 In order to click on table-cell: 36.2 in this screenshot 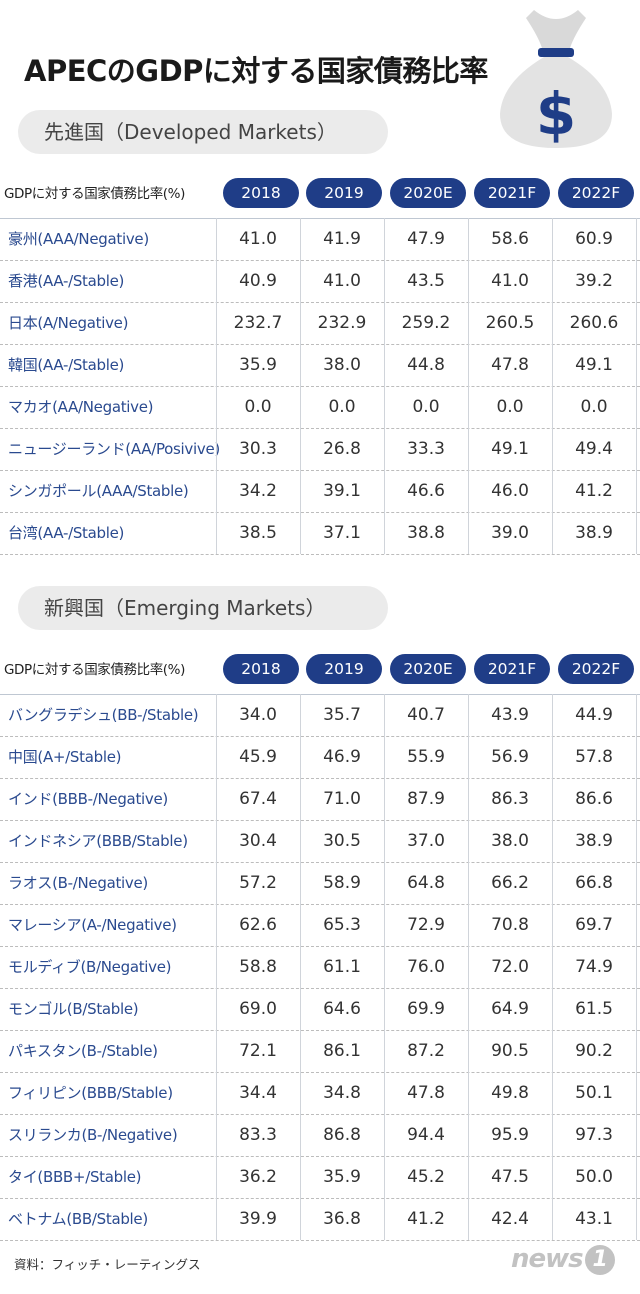, I will do `click(258, 1177)`.